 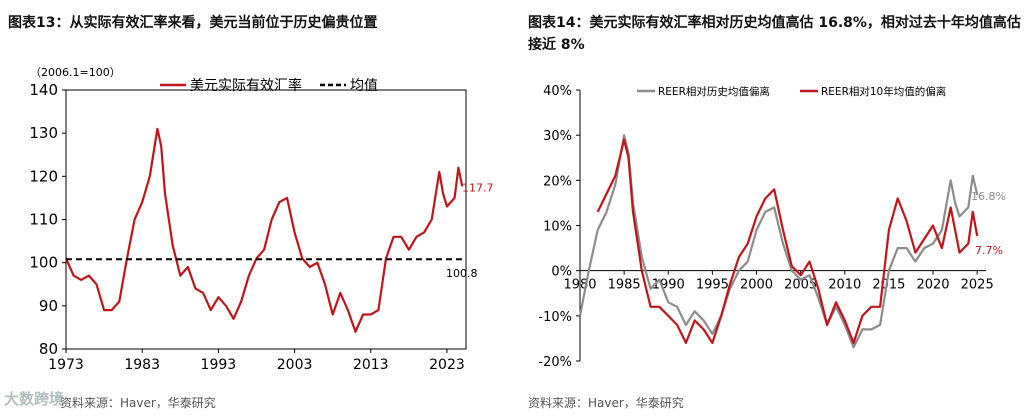 I want to click on watermark: 大数跨境, so click(x=34, y=399).